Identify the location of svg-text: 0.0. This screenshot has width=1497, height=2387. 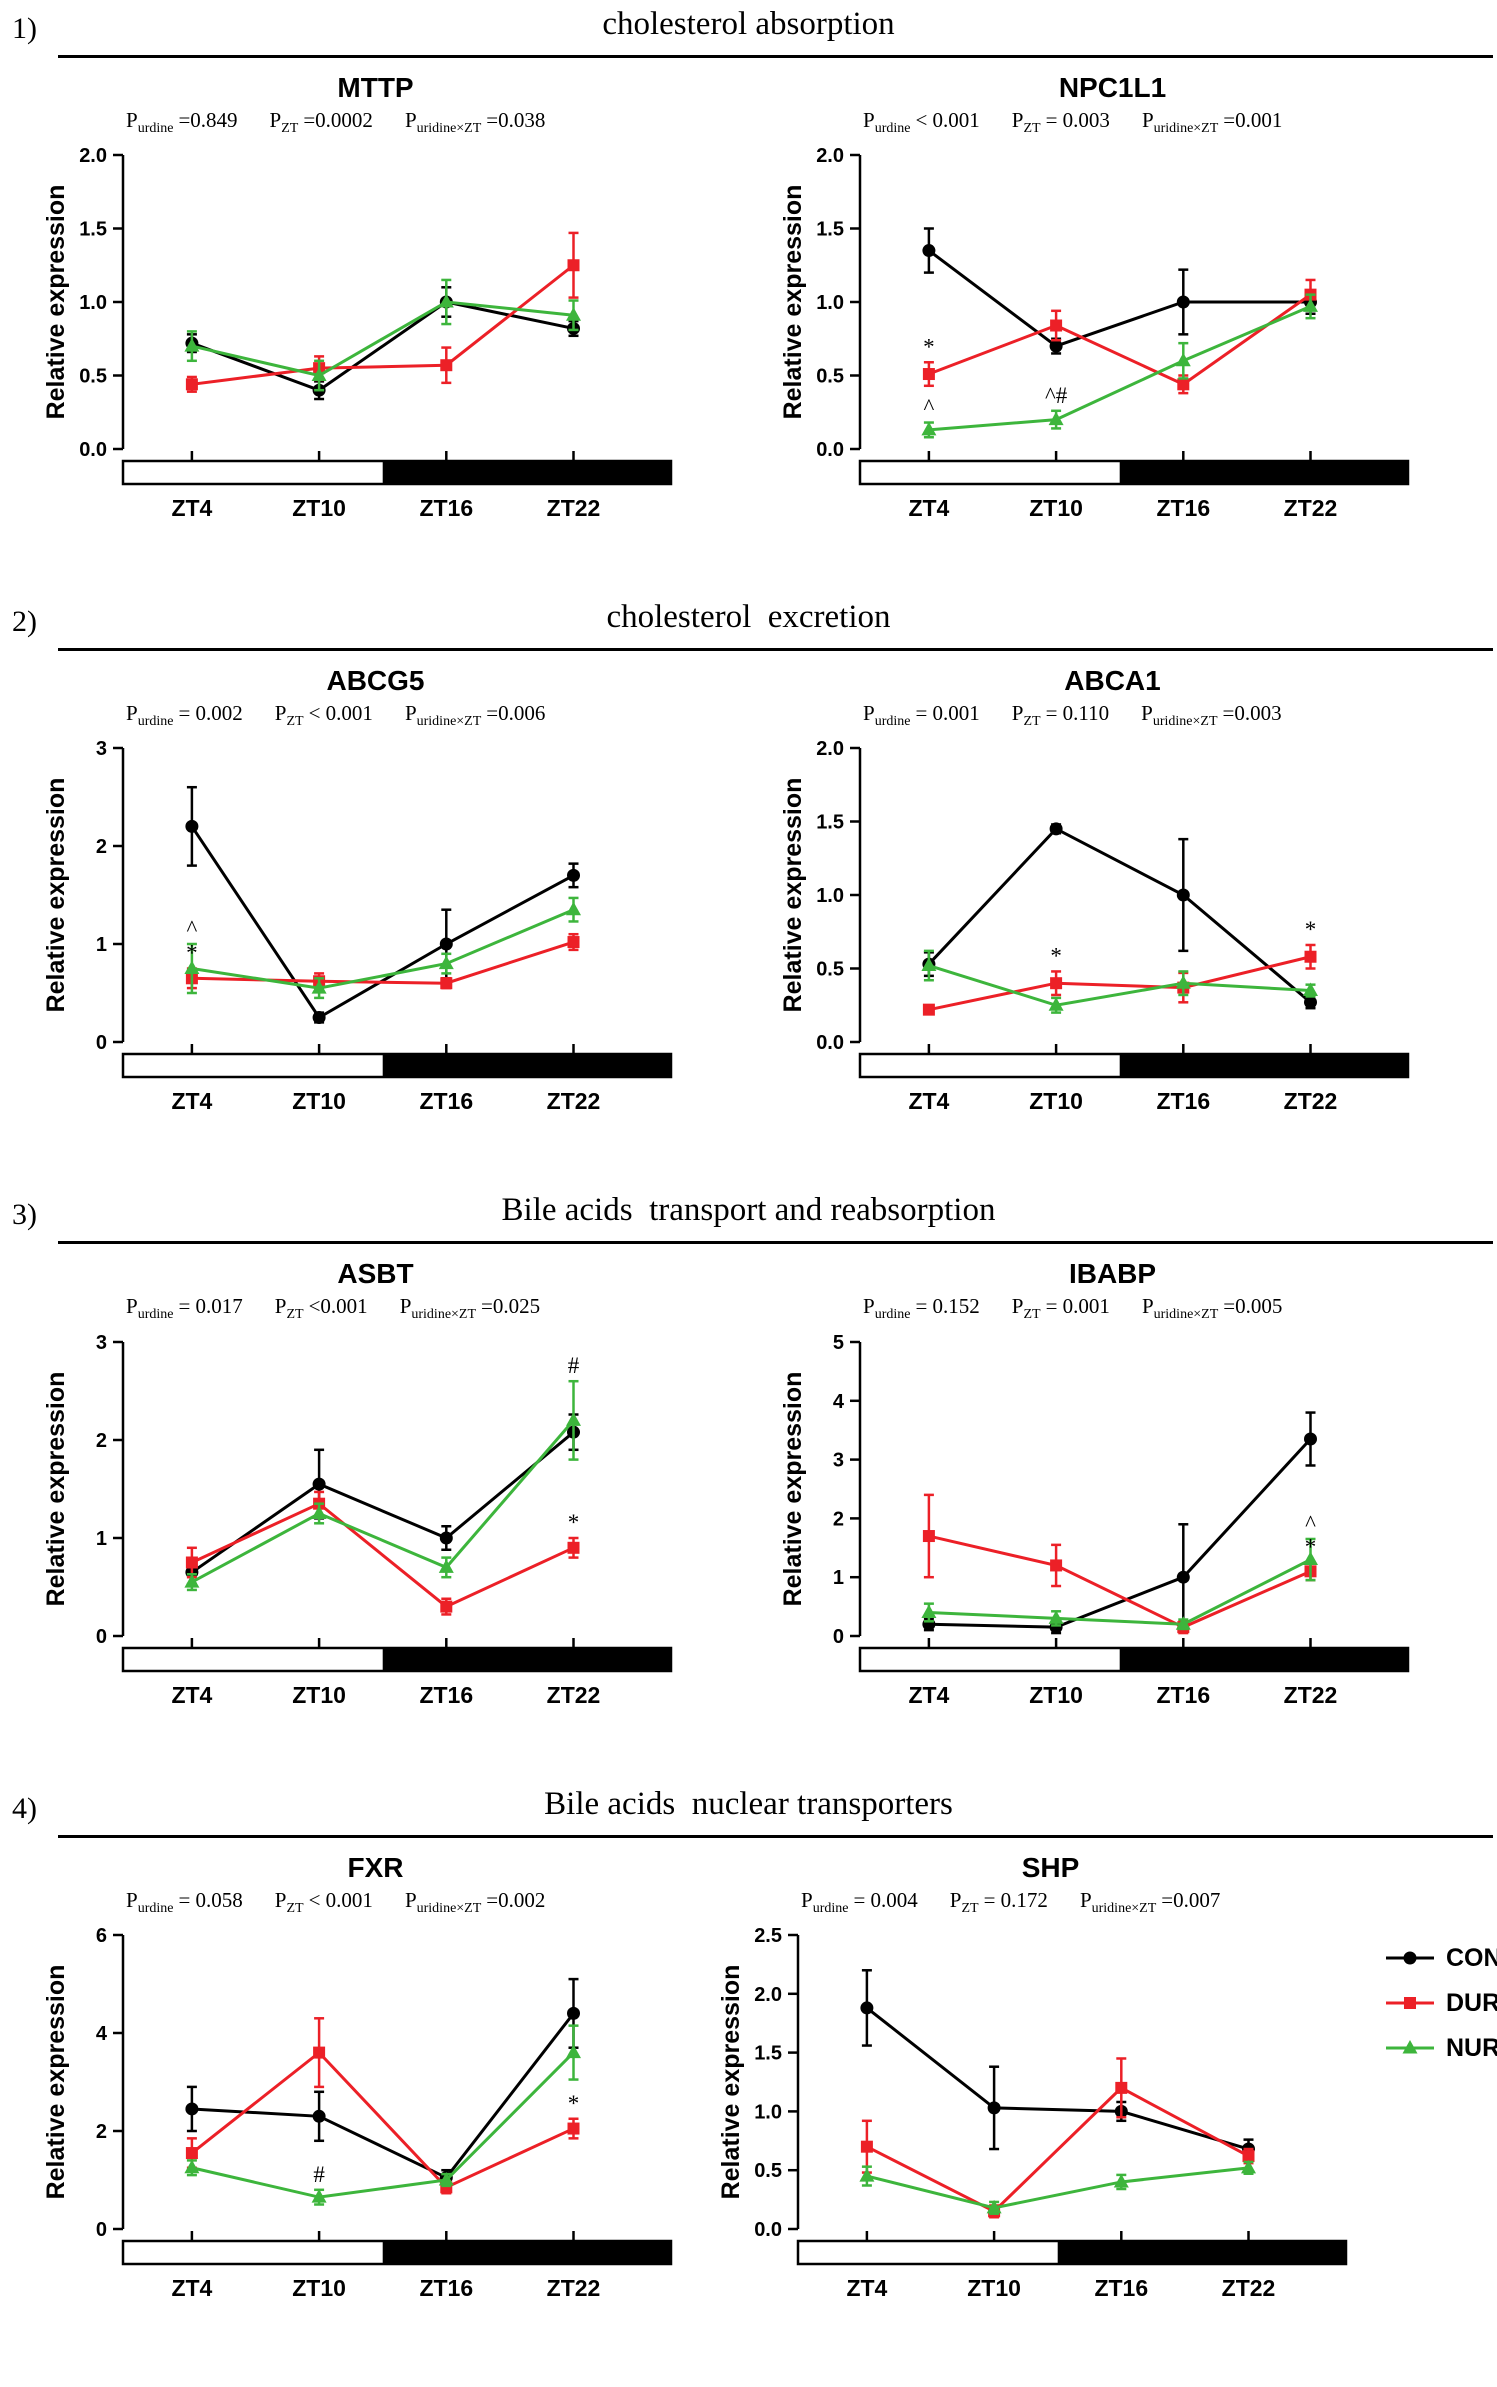
(93, 450).